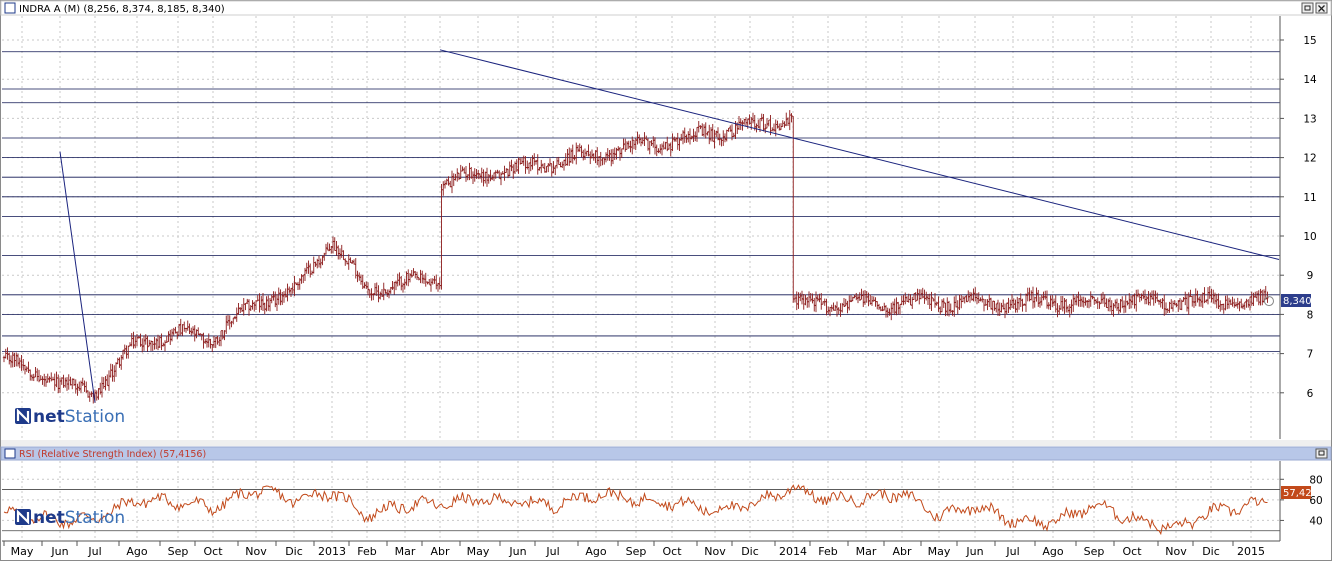 The height and width of the screenshot is (561, 1332). Describe the element at coordinates (59, 551) in the screenshot. I see `time-axis-label: Jun` at that location.